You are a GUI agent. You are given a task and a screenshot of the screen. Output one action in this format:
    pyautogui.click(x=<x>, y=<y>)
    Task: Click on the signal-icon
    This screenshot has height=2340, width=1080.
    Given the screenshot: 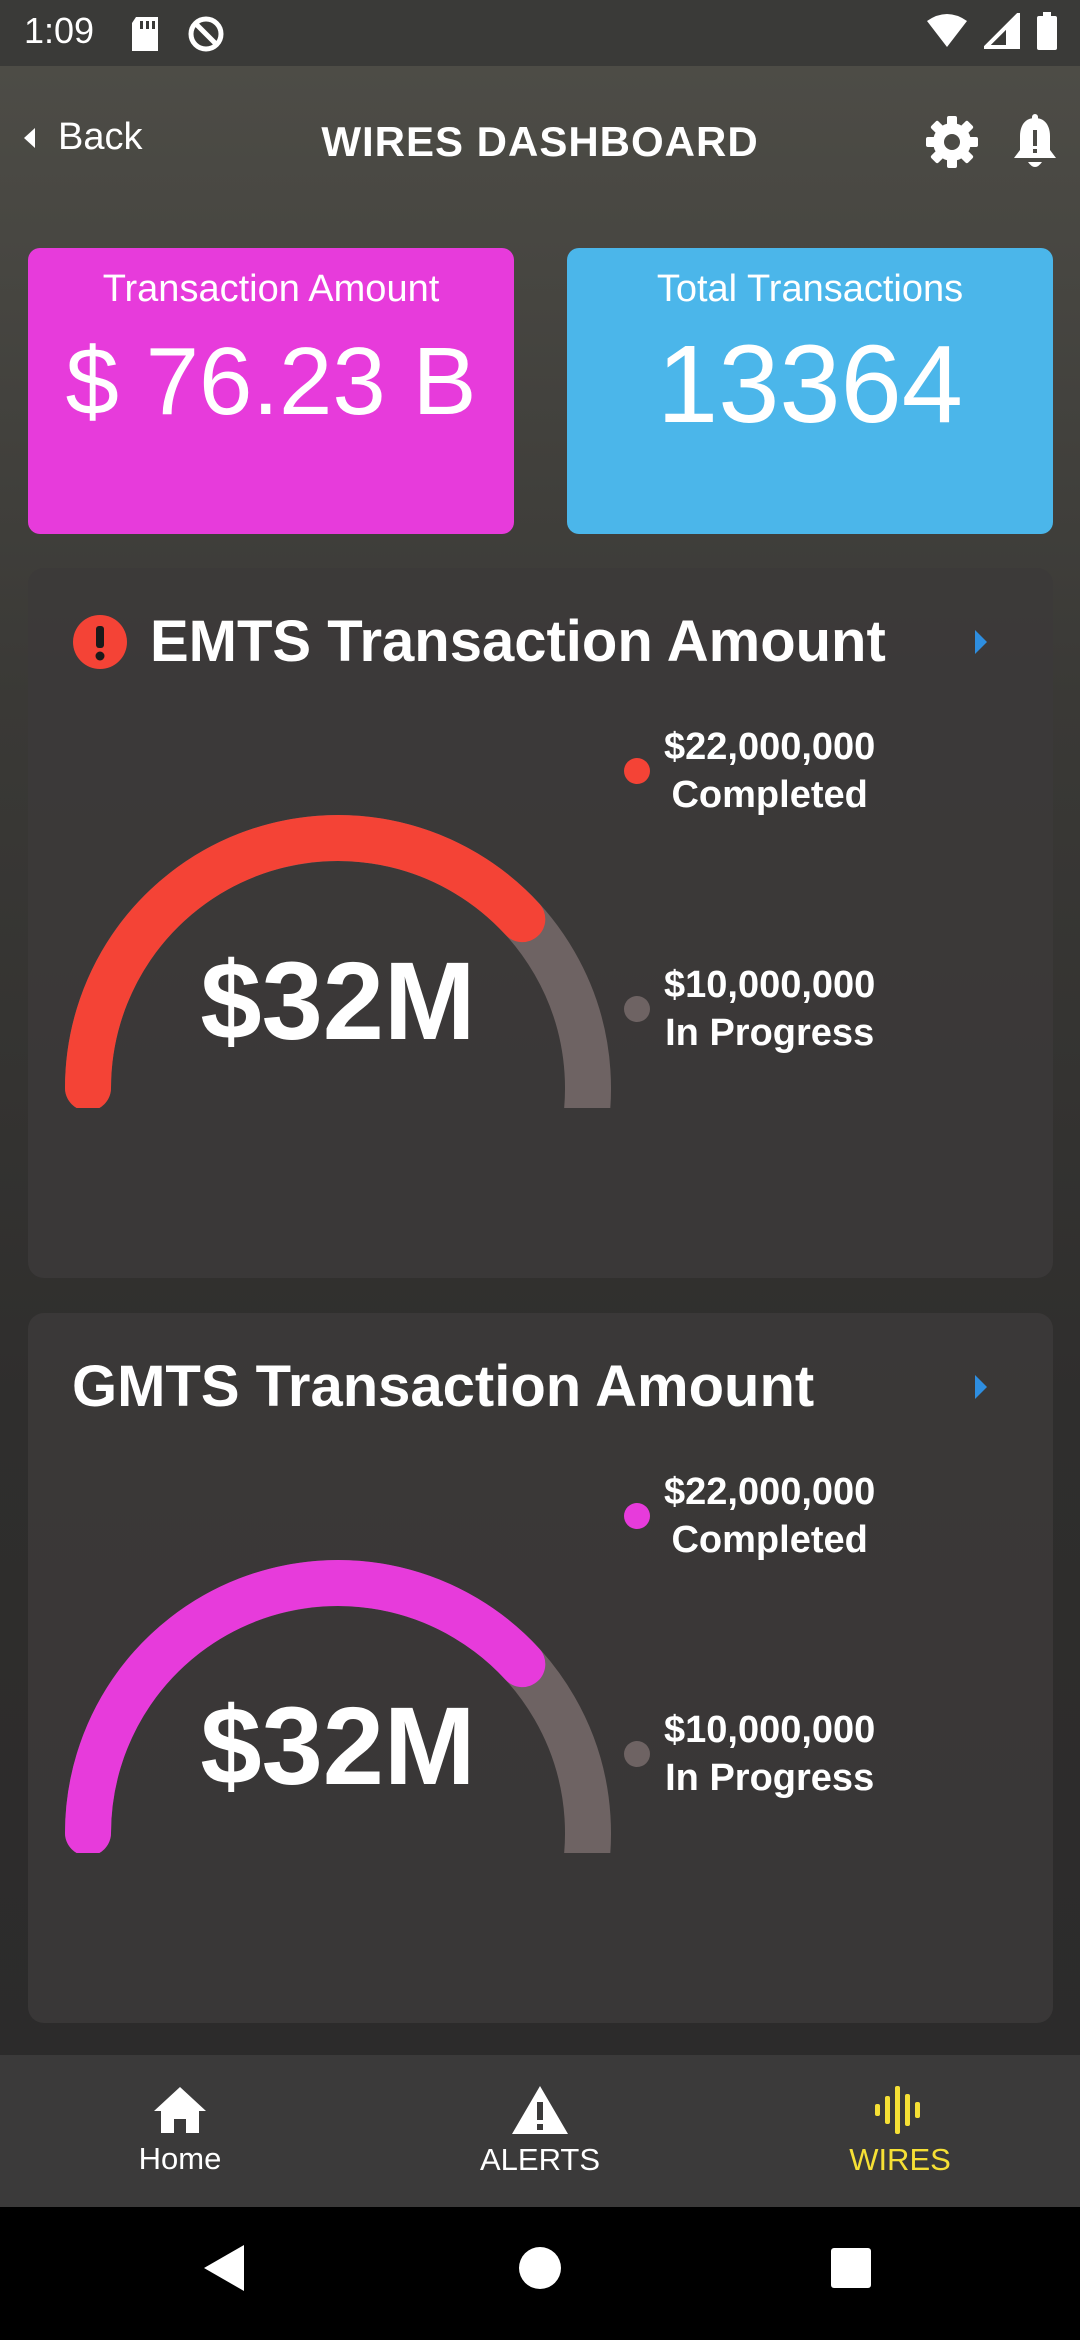 What is the action you would take?
    pyautogui.click(x=1002, y=31)
    